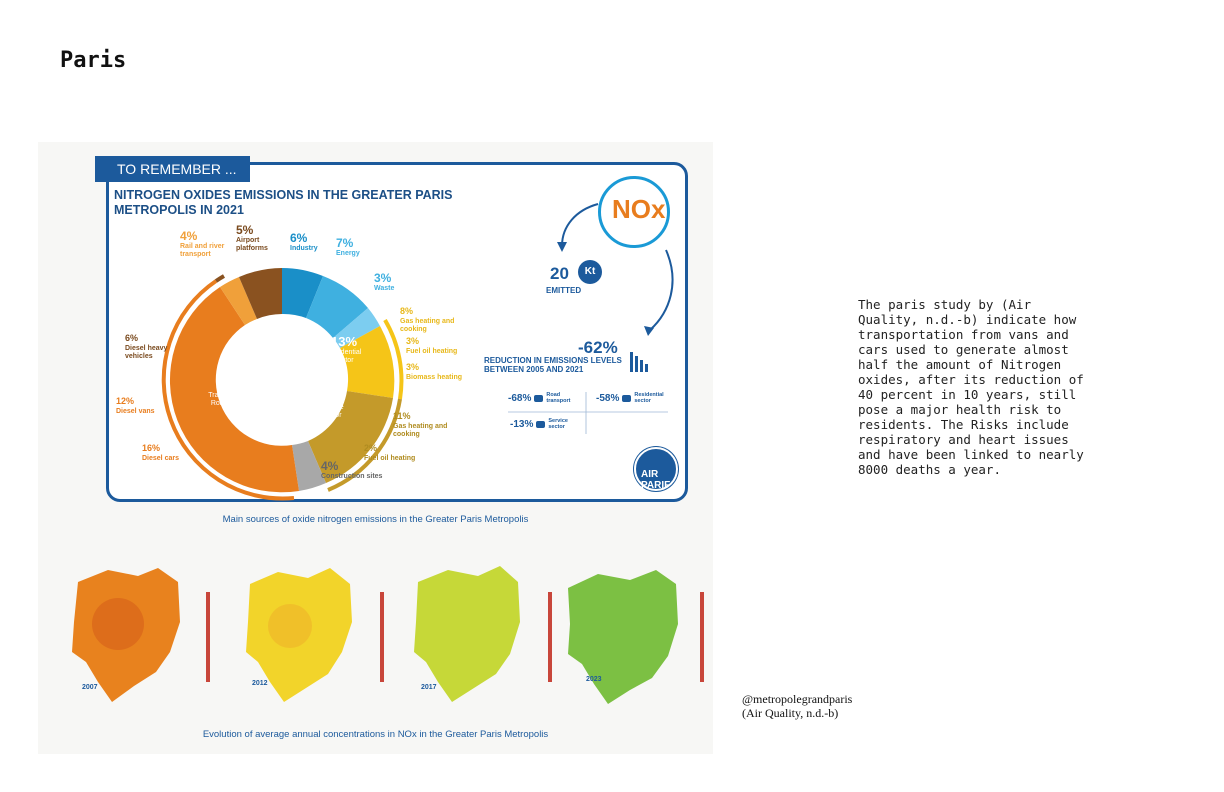  What do you see at coordinates (348, 247) in the screenshot?
I see `label-energy: 7% Energy` at bounding box center [348, 247].